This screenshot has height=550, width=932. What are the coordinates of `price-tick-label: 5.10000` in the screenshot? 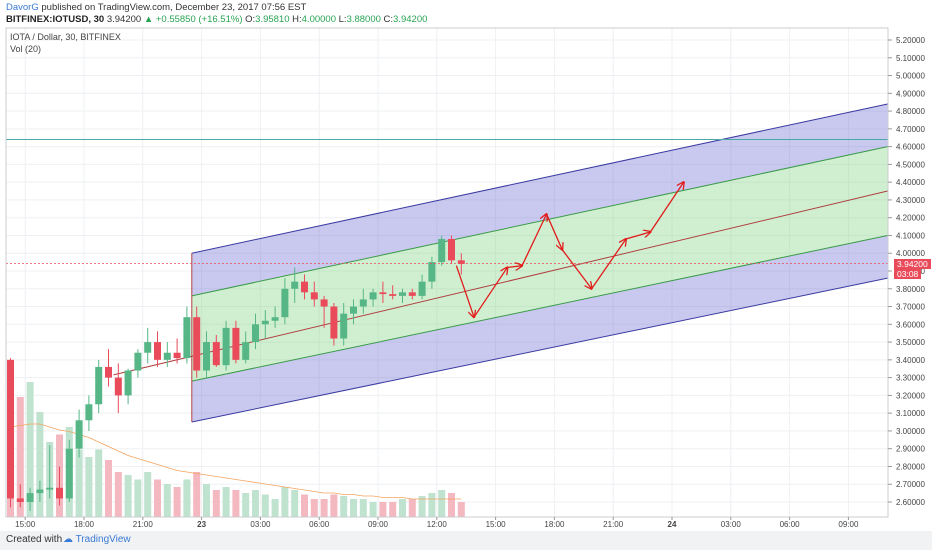 It's located at (910, 58).